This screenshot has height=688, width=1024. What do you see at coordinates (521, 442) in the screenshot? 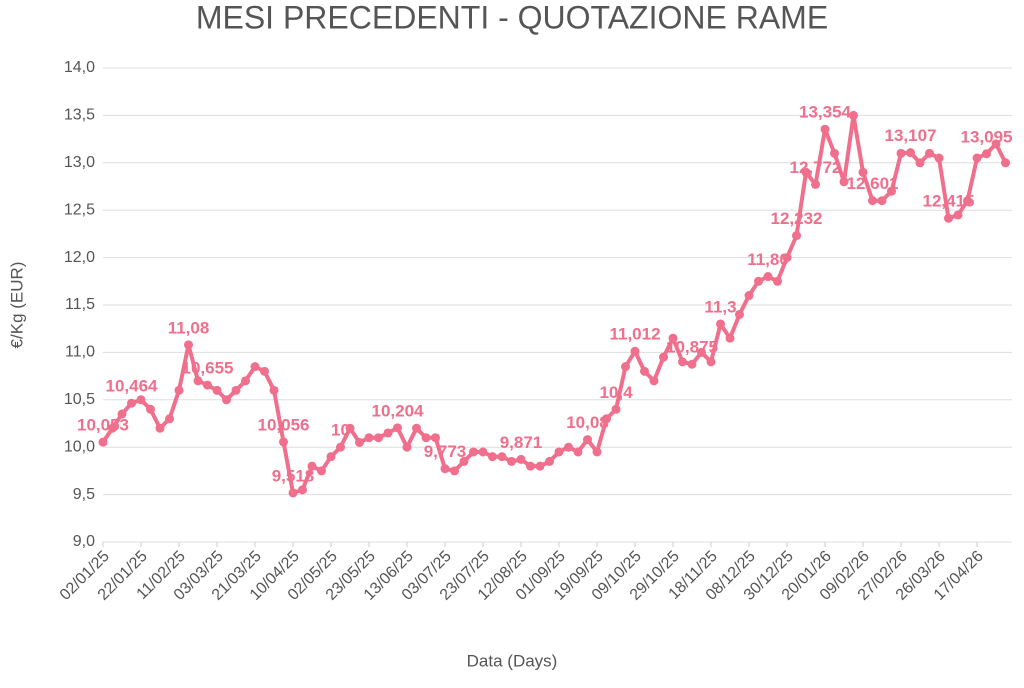
I see `data-label: 9,871` at bounding box center [521, 442].